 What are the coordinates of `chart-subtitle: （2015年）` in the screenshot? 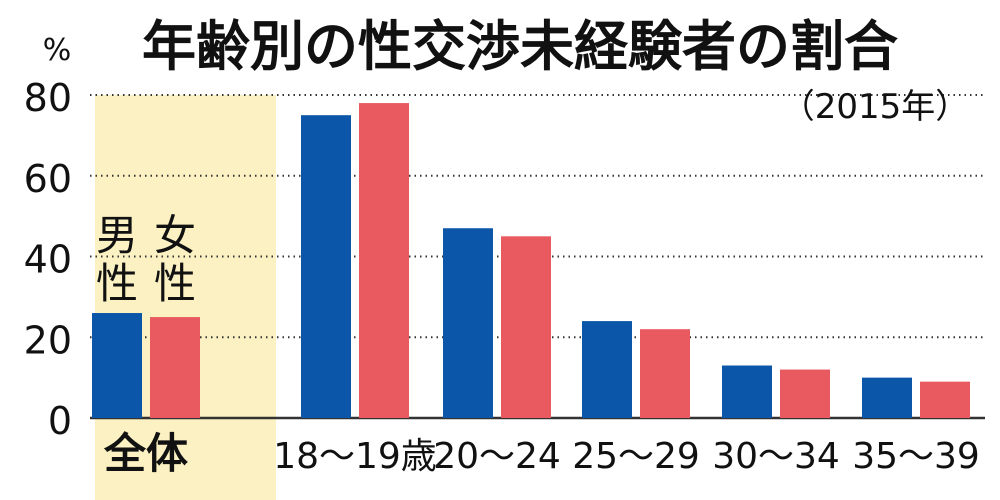 It's located at (875, 107).